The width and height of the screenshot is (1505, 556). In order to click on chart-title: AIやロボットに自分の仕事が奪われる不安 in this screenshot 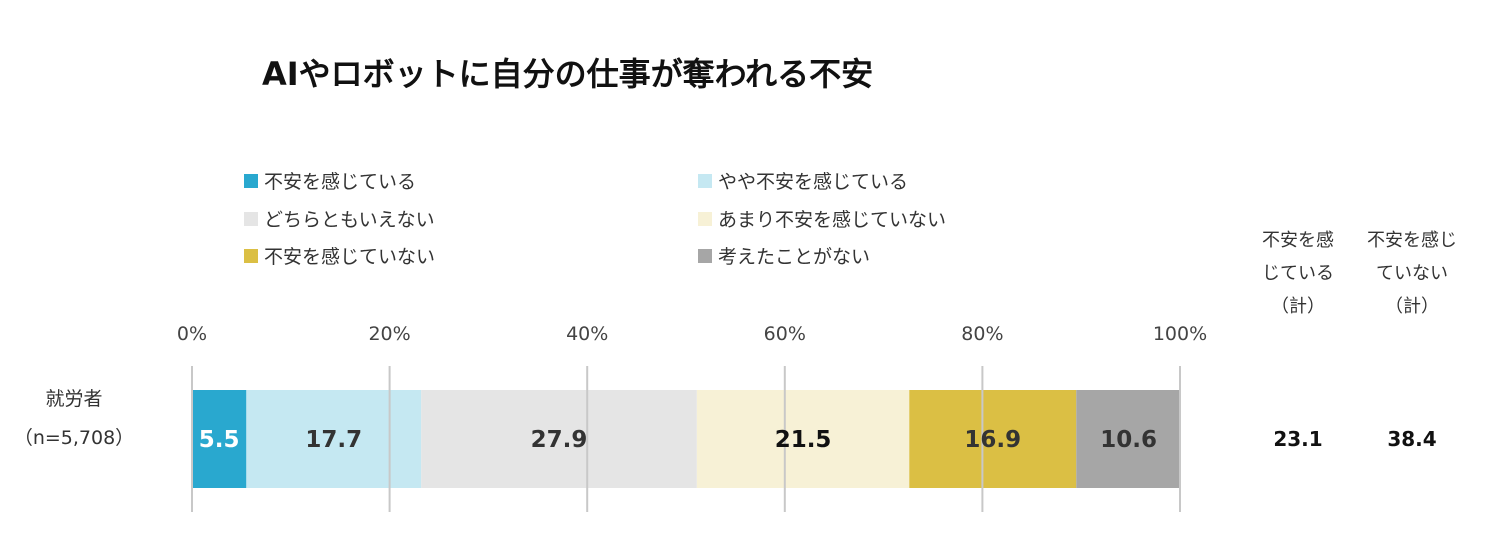, I will do `click(567, 74)`.